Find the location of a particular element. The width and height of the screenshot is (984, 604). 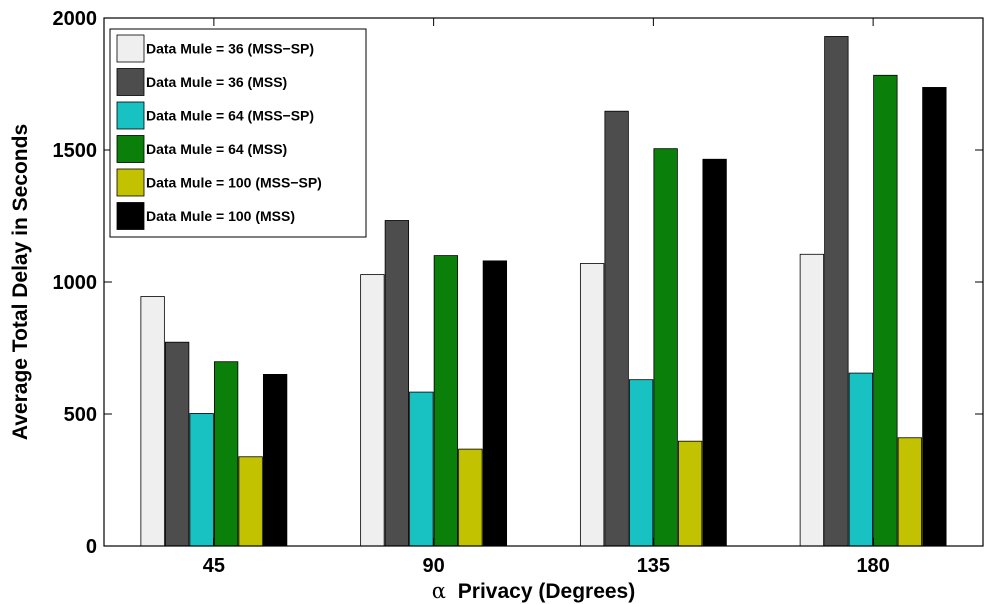

legend-label: Data Mule = 36 (MSS) is located at coordinates (216, 82).